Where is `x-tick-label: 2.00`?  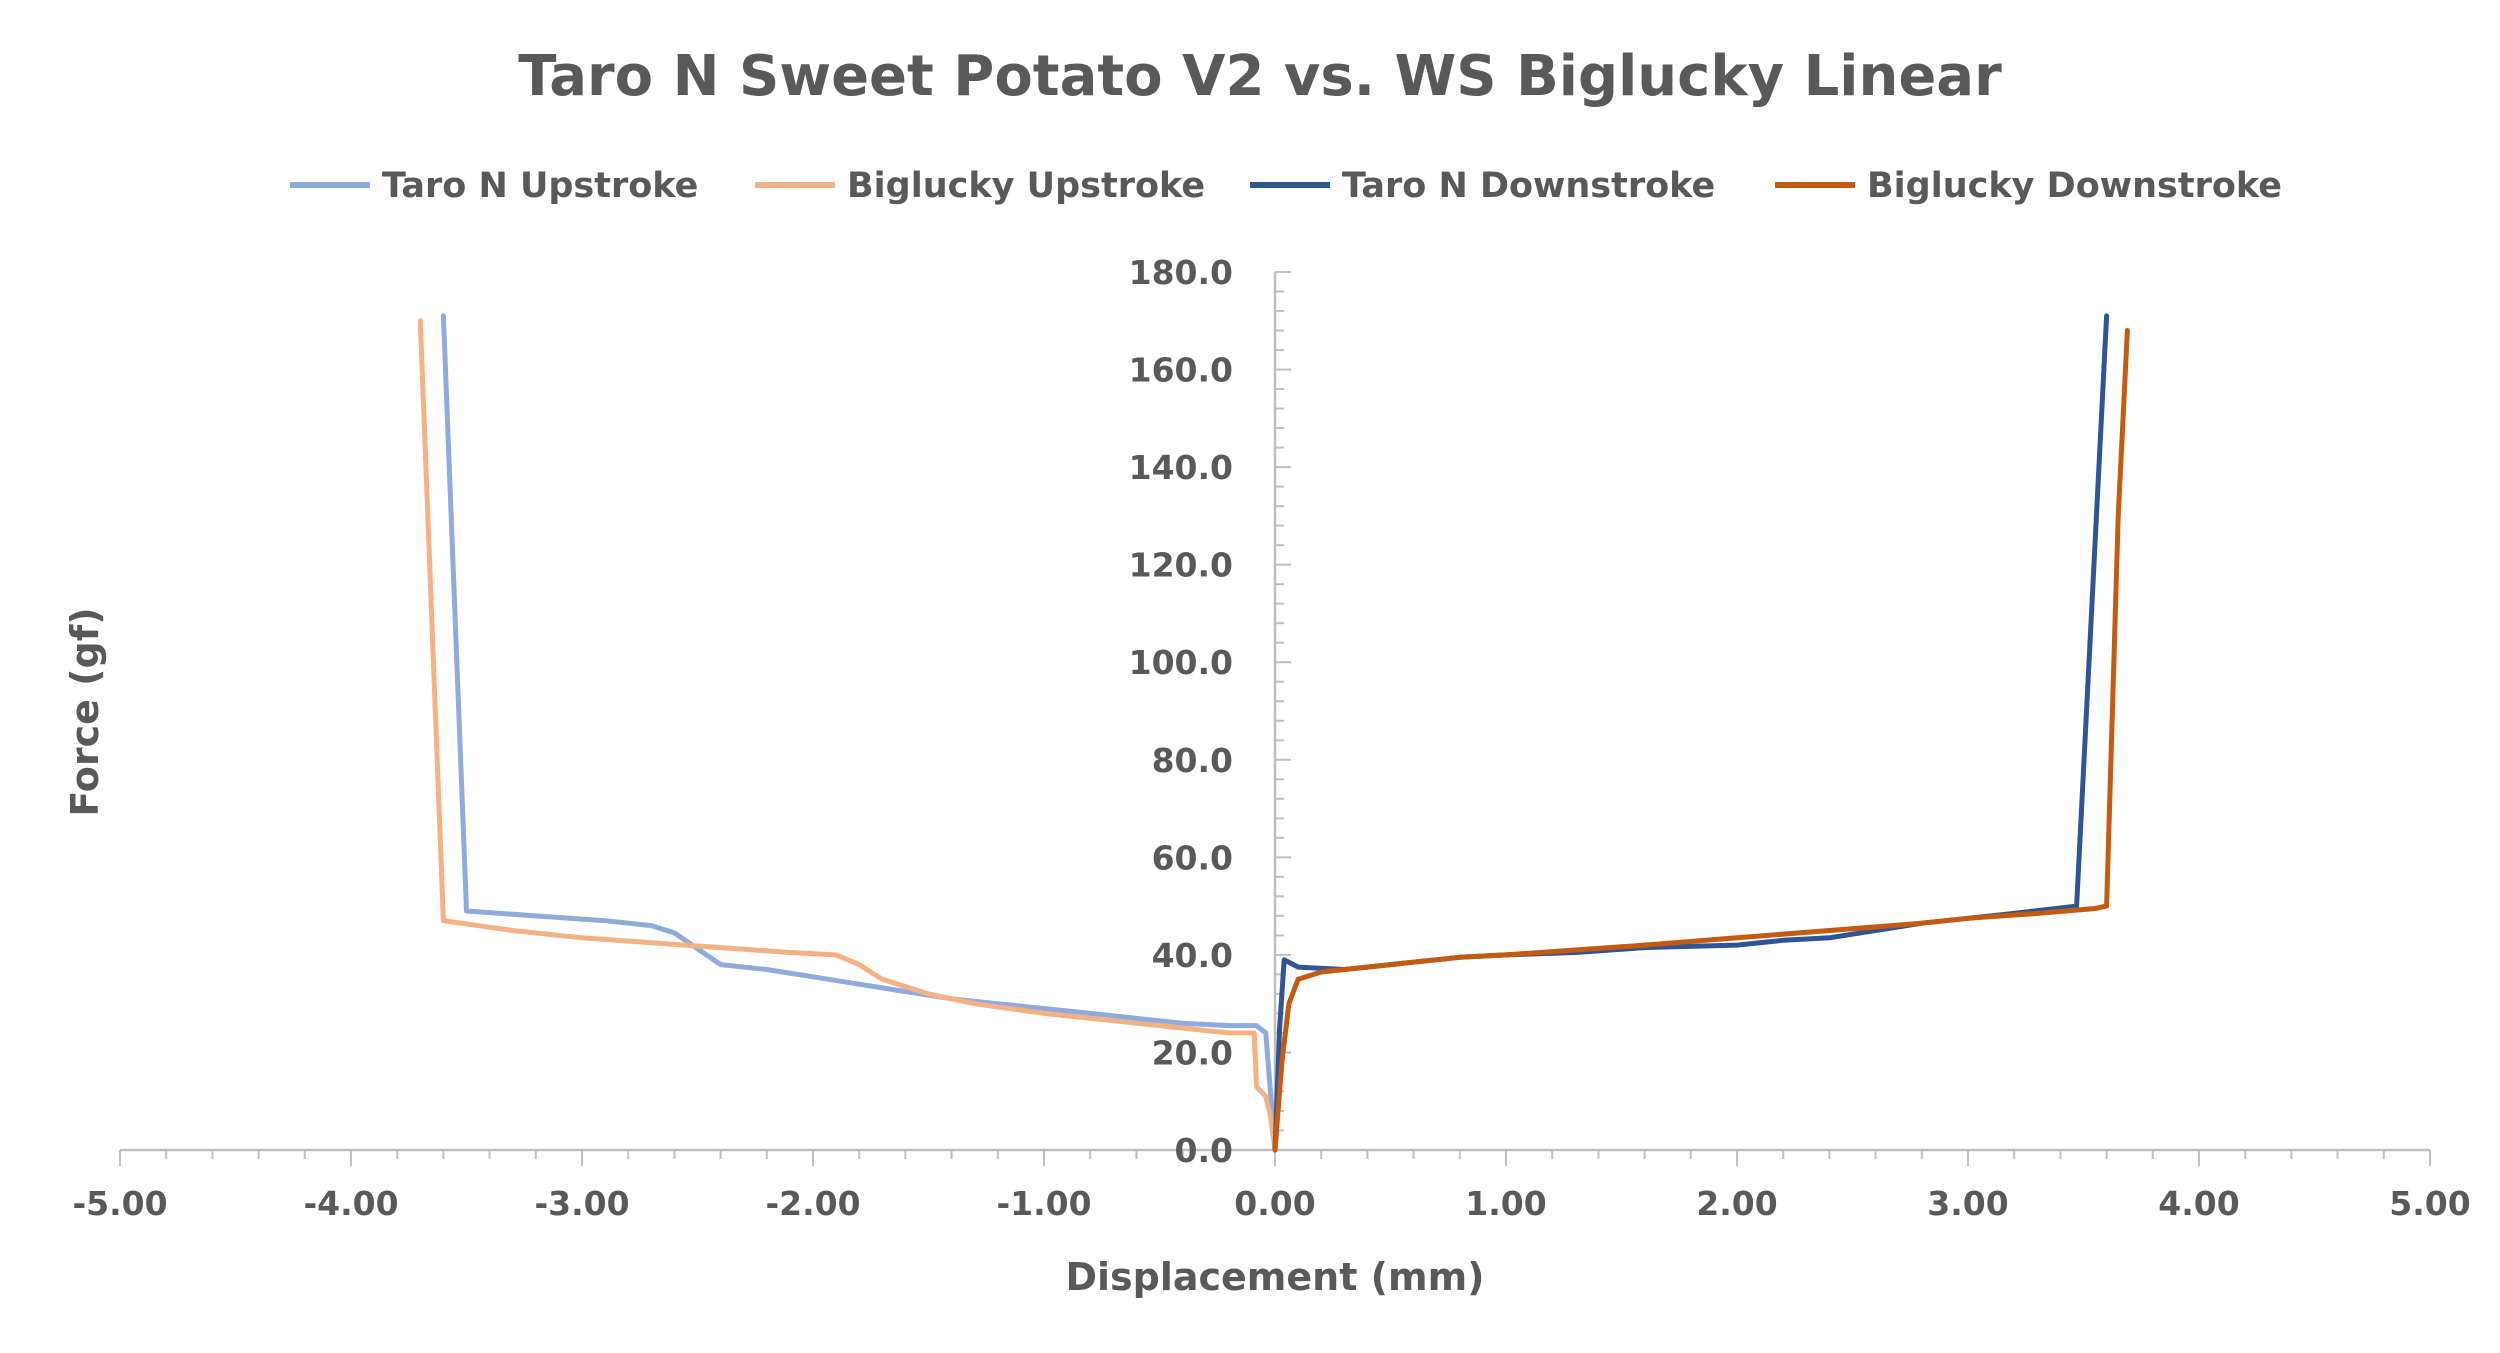
x-tick-label: 2.00 is located at coordinates (1736, 1203).